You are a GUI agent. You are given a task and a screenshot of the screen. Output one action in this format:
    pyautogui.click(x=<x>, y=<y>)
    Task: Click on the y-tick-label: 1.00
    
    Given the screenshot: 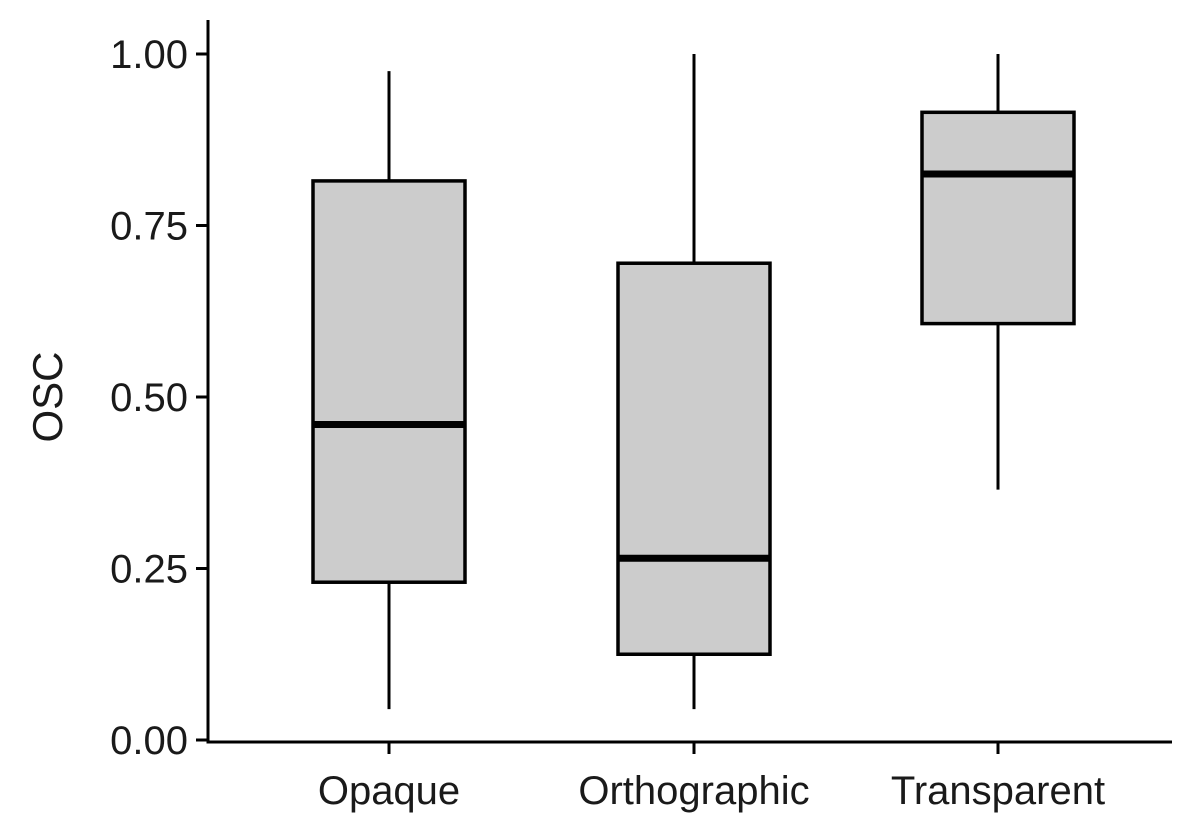 What is the action you would take?
    pyautogui.click(x=149, y=55)
    